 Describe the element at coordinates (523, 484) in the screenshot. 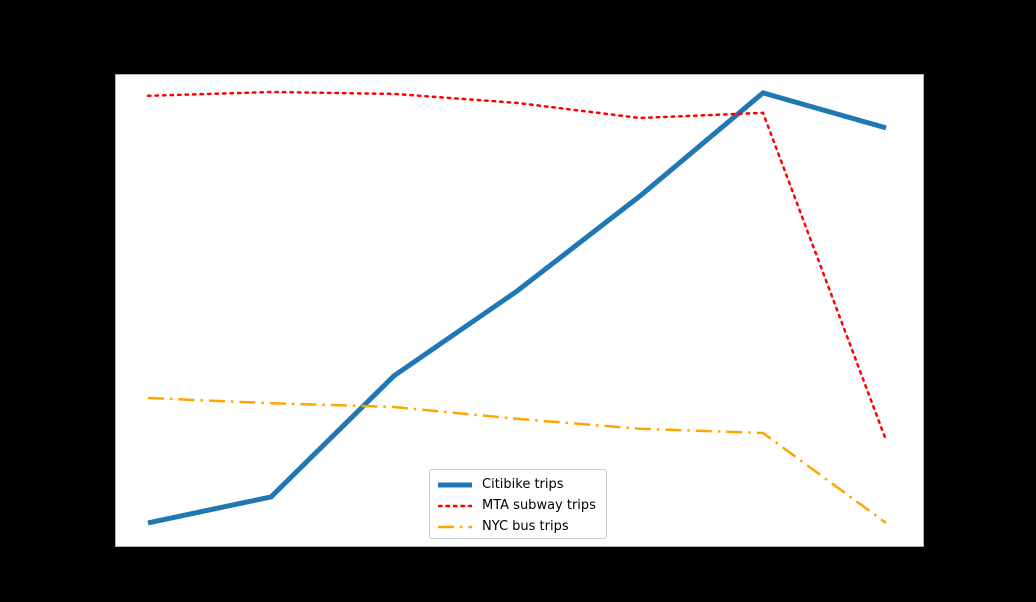

I see `legend-label: Citibike trips` at that location.